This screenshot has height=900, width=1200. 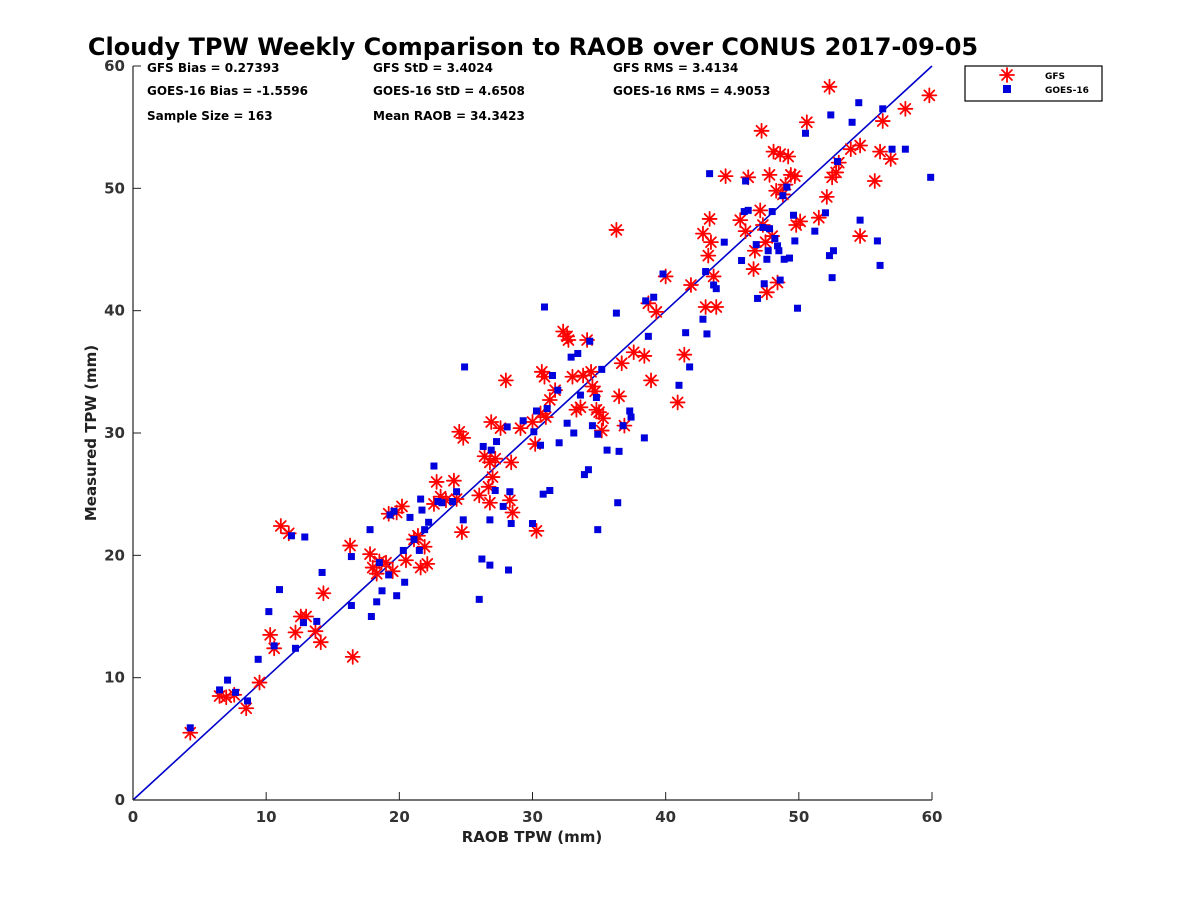 What do you see at coordinates (133, 817) in the screenshot?
I see `x-tick-label: 0` at bounding box center [133, 817].